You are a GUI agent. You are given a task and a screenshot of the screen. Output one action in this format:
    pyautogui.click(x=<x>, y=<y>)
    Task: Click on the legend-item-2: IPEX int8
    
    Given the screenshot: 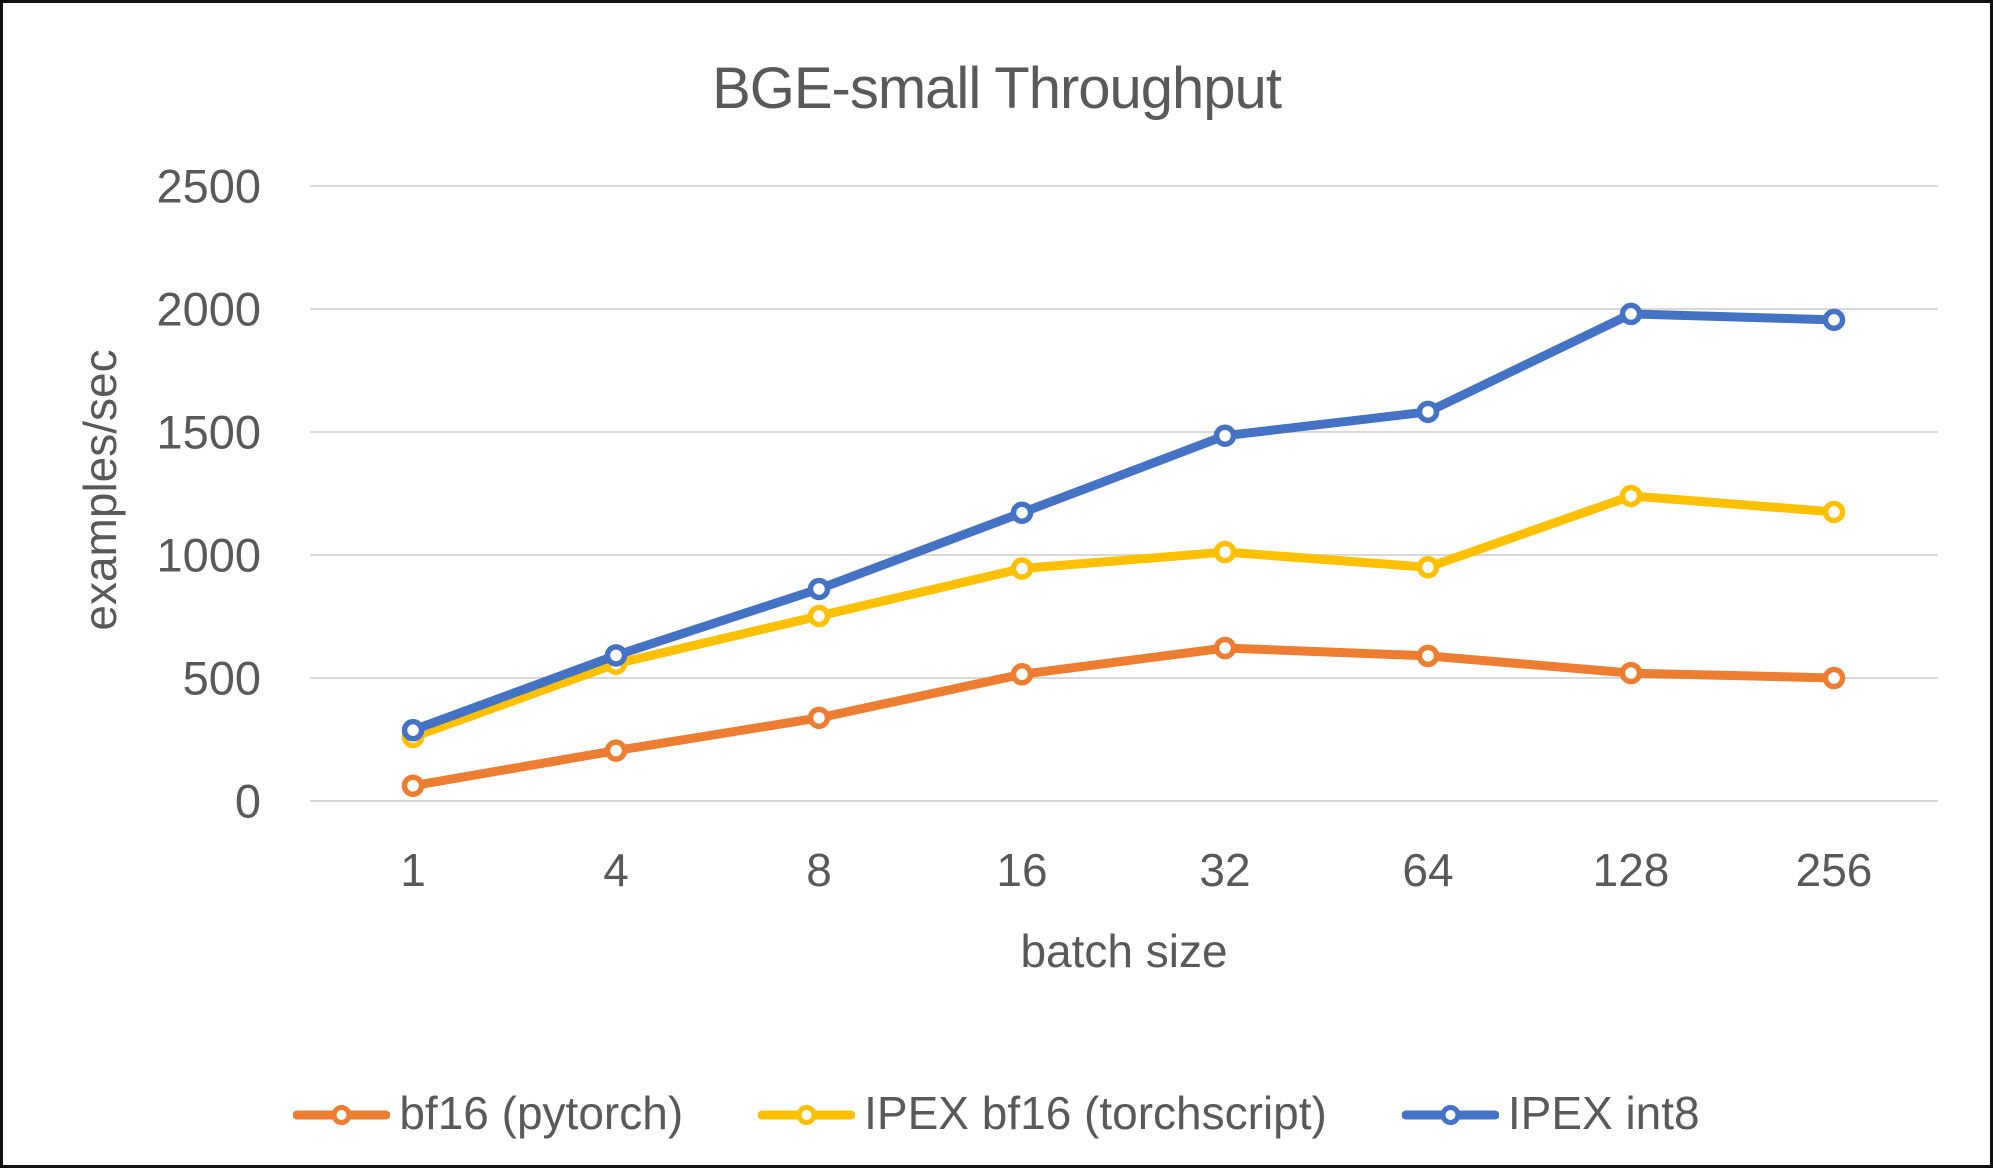 What is the action you would take?
    pyautogui.click(x=1550, y=1114)
    